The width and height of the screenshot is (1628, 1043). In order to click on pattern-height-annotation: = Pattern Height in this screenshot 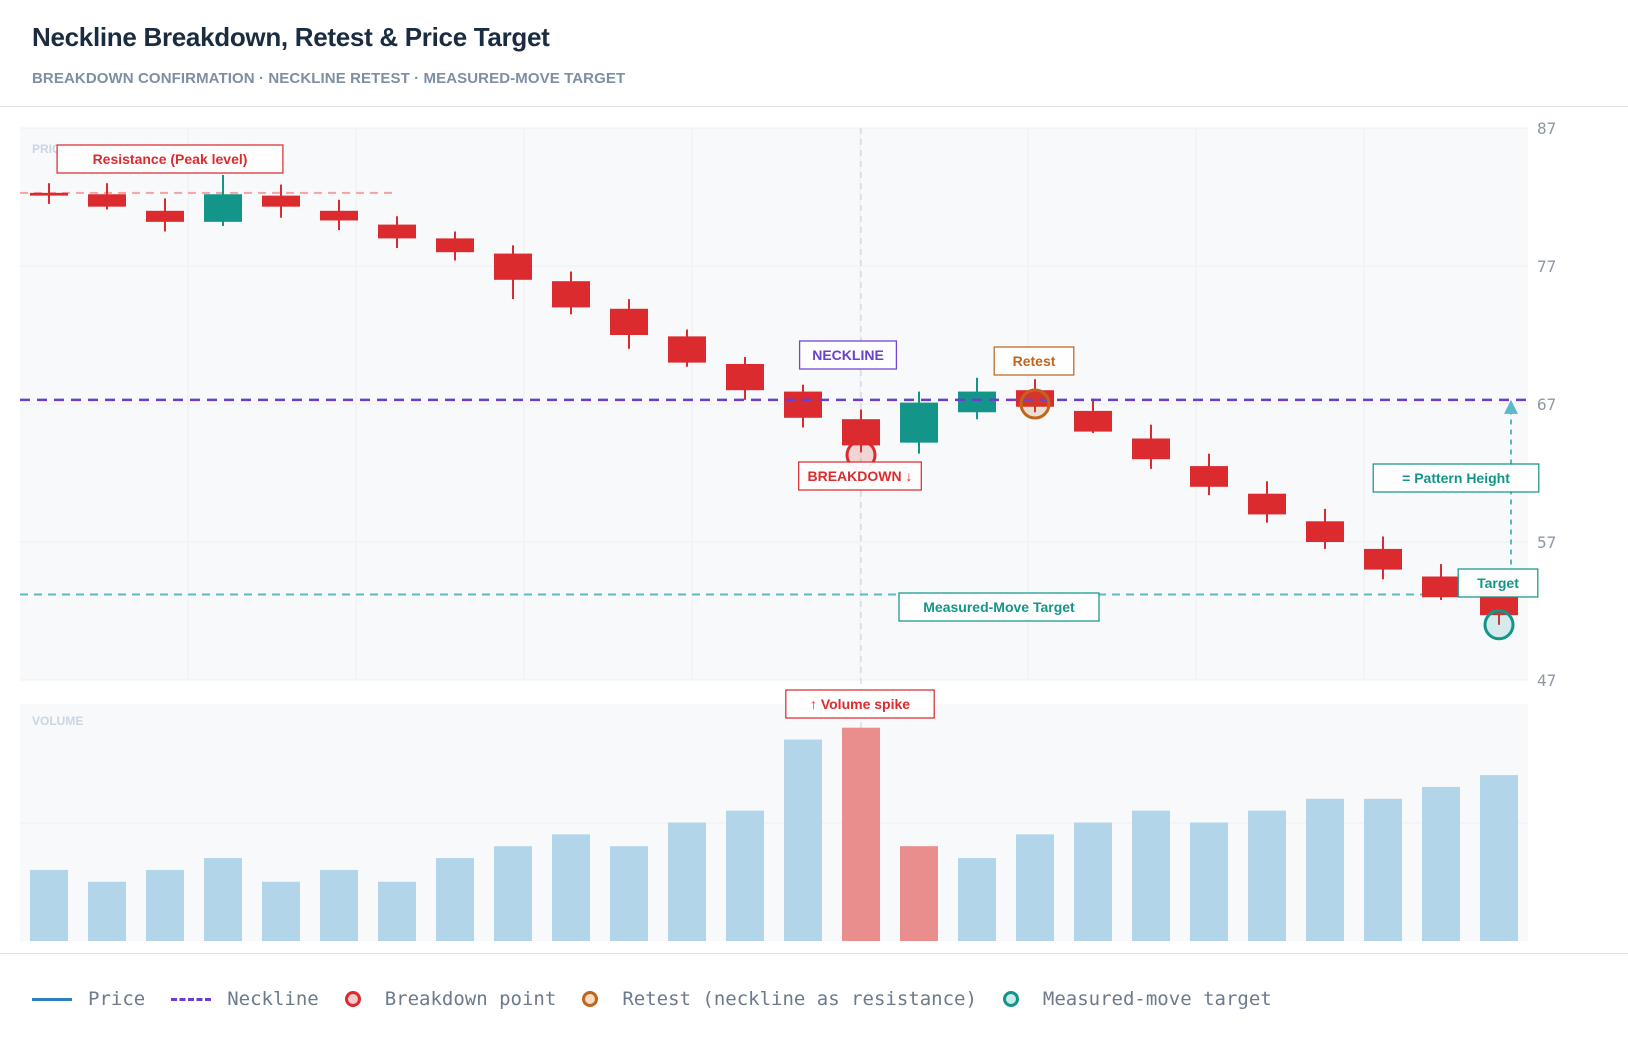, I will do `click(1456, 478)`.